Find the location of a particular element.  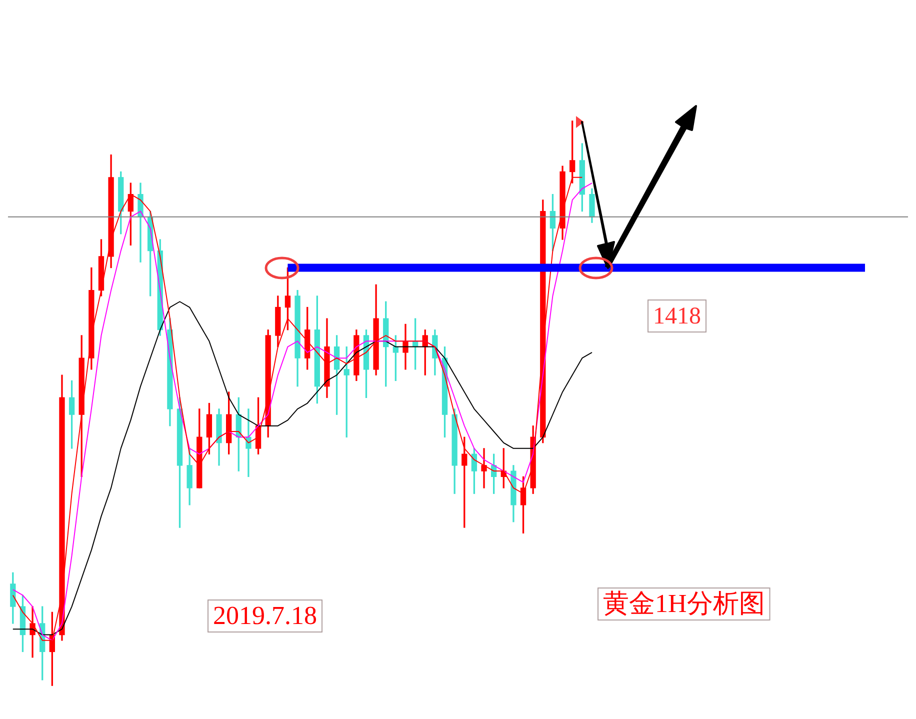

text: 1418 is located at coordinates (677, 316).